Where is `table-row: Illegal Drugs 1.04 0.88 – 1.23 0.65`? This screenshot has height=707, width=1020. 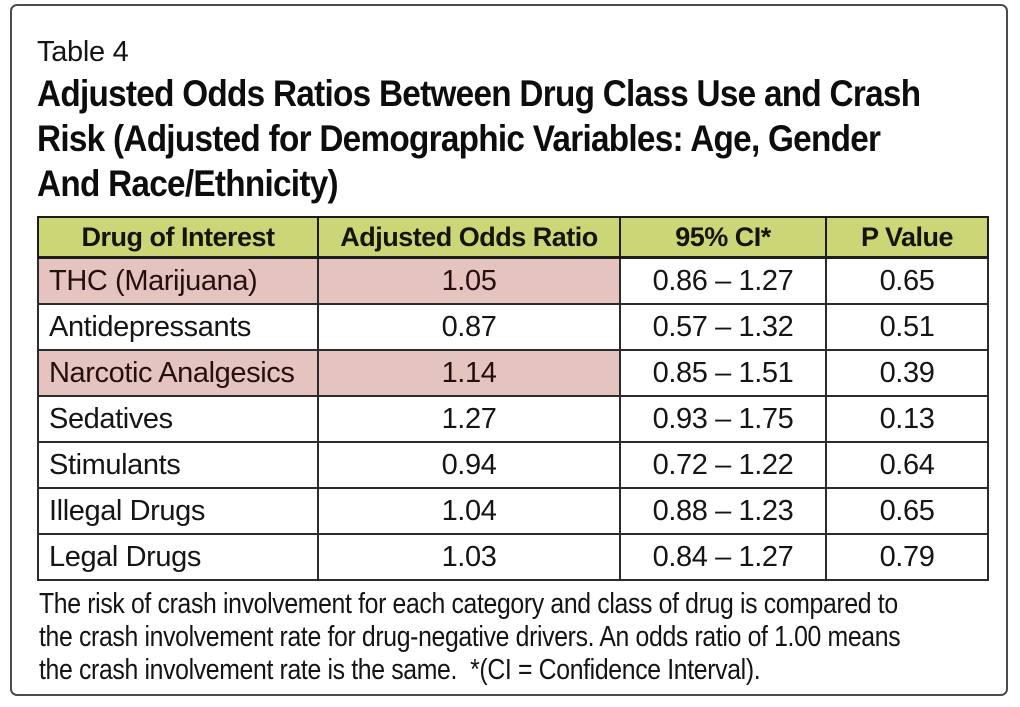
table-row: Illegal Drugs 1.04 0.88 – 1.23 0.65 is located at coordinates (513, 511).